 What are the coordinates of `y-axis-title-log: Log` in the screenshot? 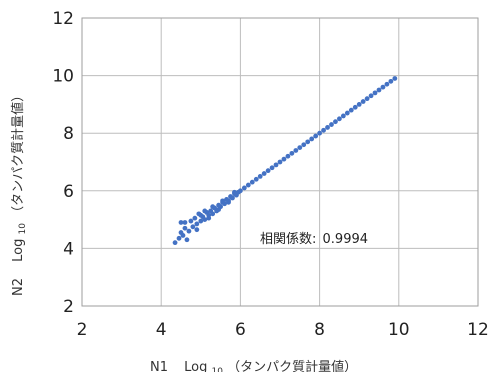 It's located at (18, 250).